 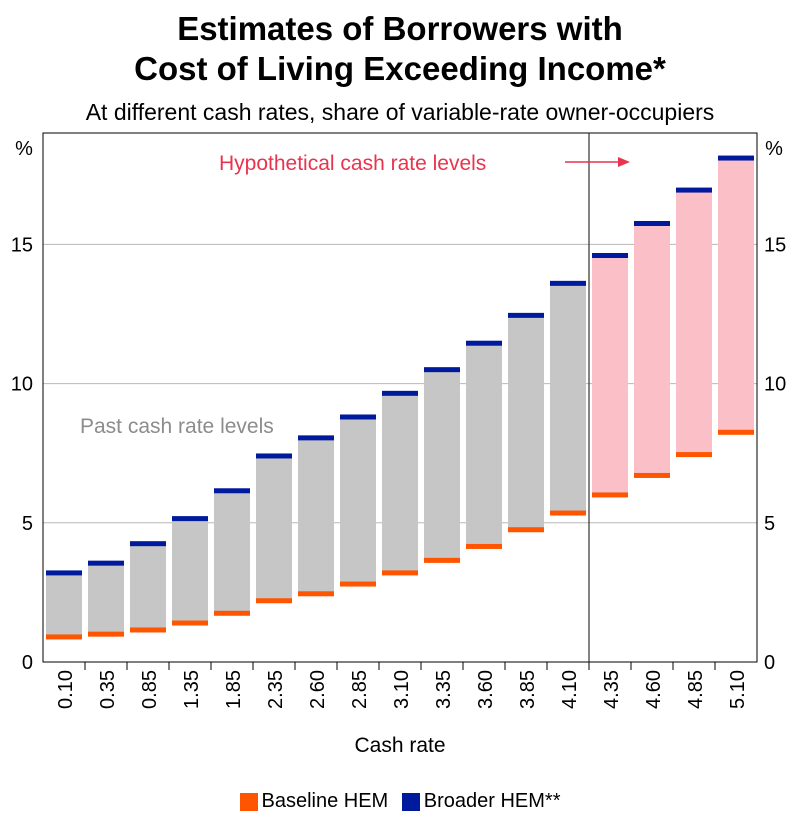 What do you see at coordinates (148, 544) in the screenshot?
I see `broader-marker-0.85` at bounding box center [148, 544].